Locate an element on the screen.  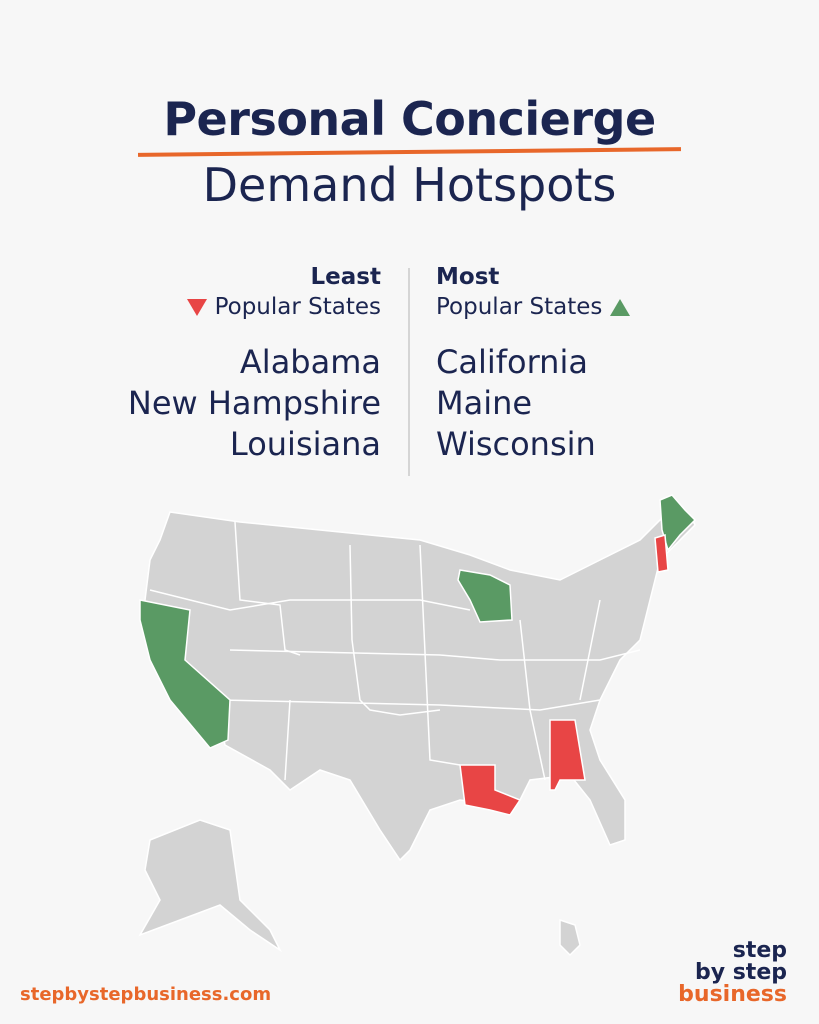
map-state-wisconsin is located at coordinates (485, 596).